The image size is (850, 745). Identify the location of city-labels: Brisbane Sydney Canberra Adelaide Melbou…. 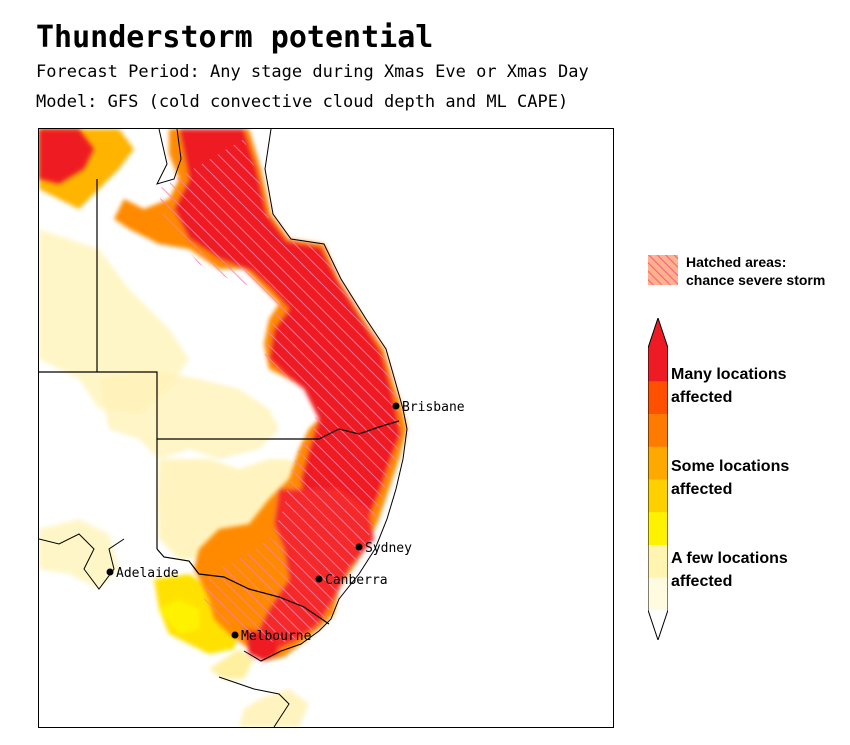
(290, 522).